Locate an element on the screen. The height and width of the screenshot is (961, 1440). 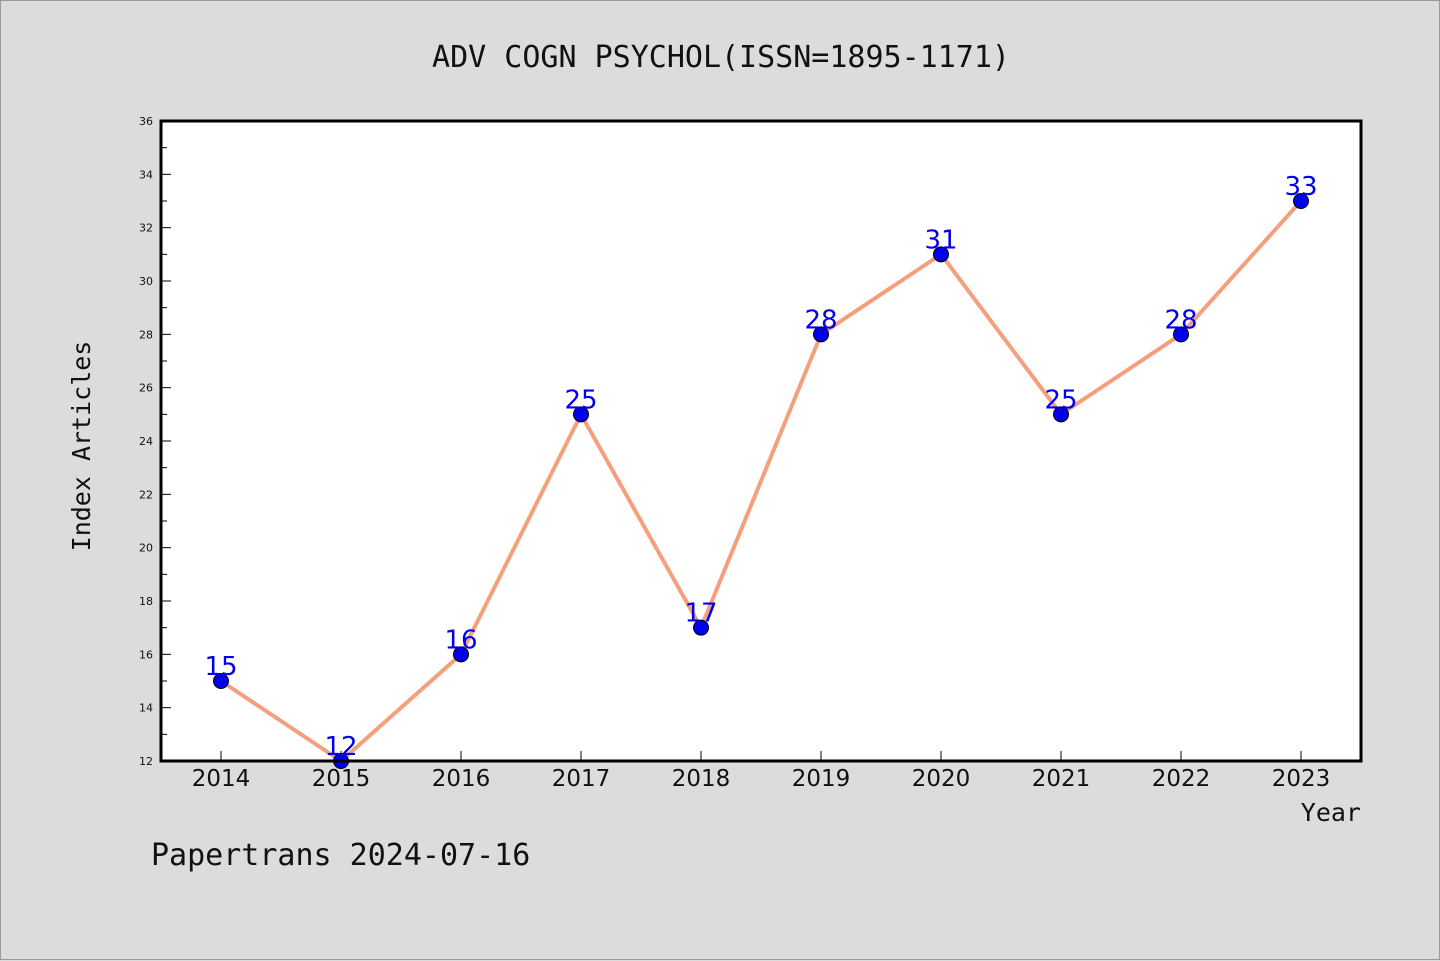
y-tick-label: 20 is located at coordinates (146, 548).